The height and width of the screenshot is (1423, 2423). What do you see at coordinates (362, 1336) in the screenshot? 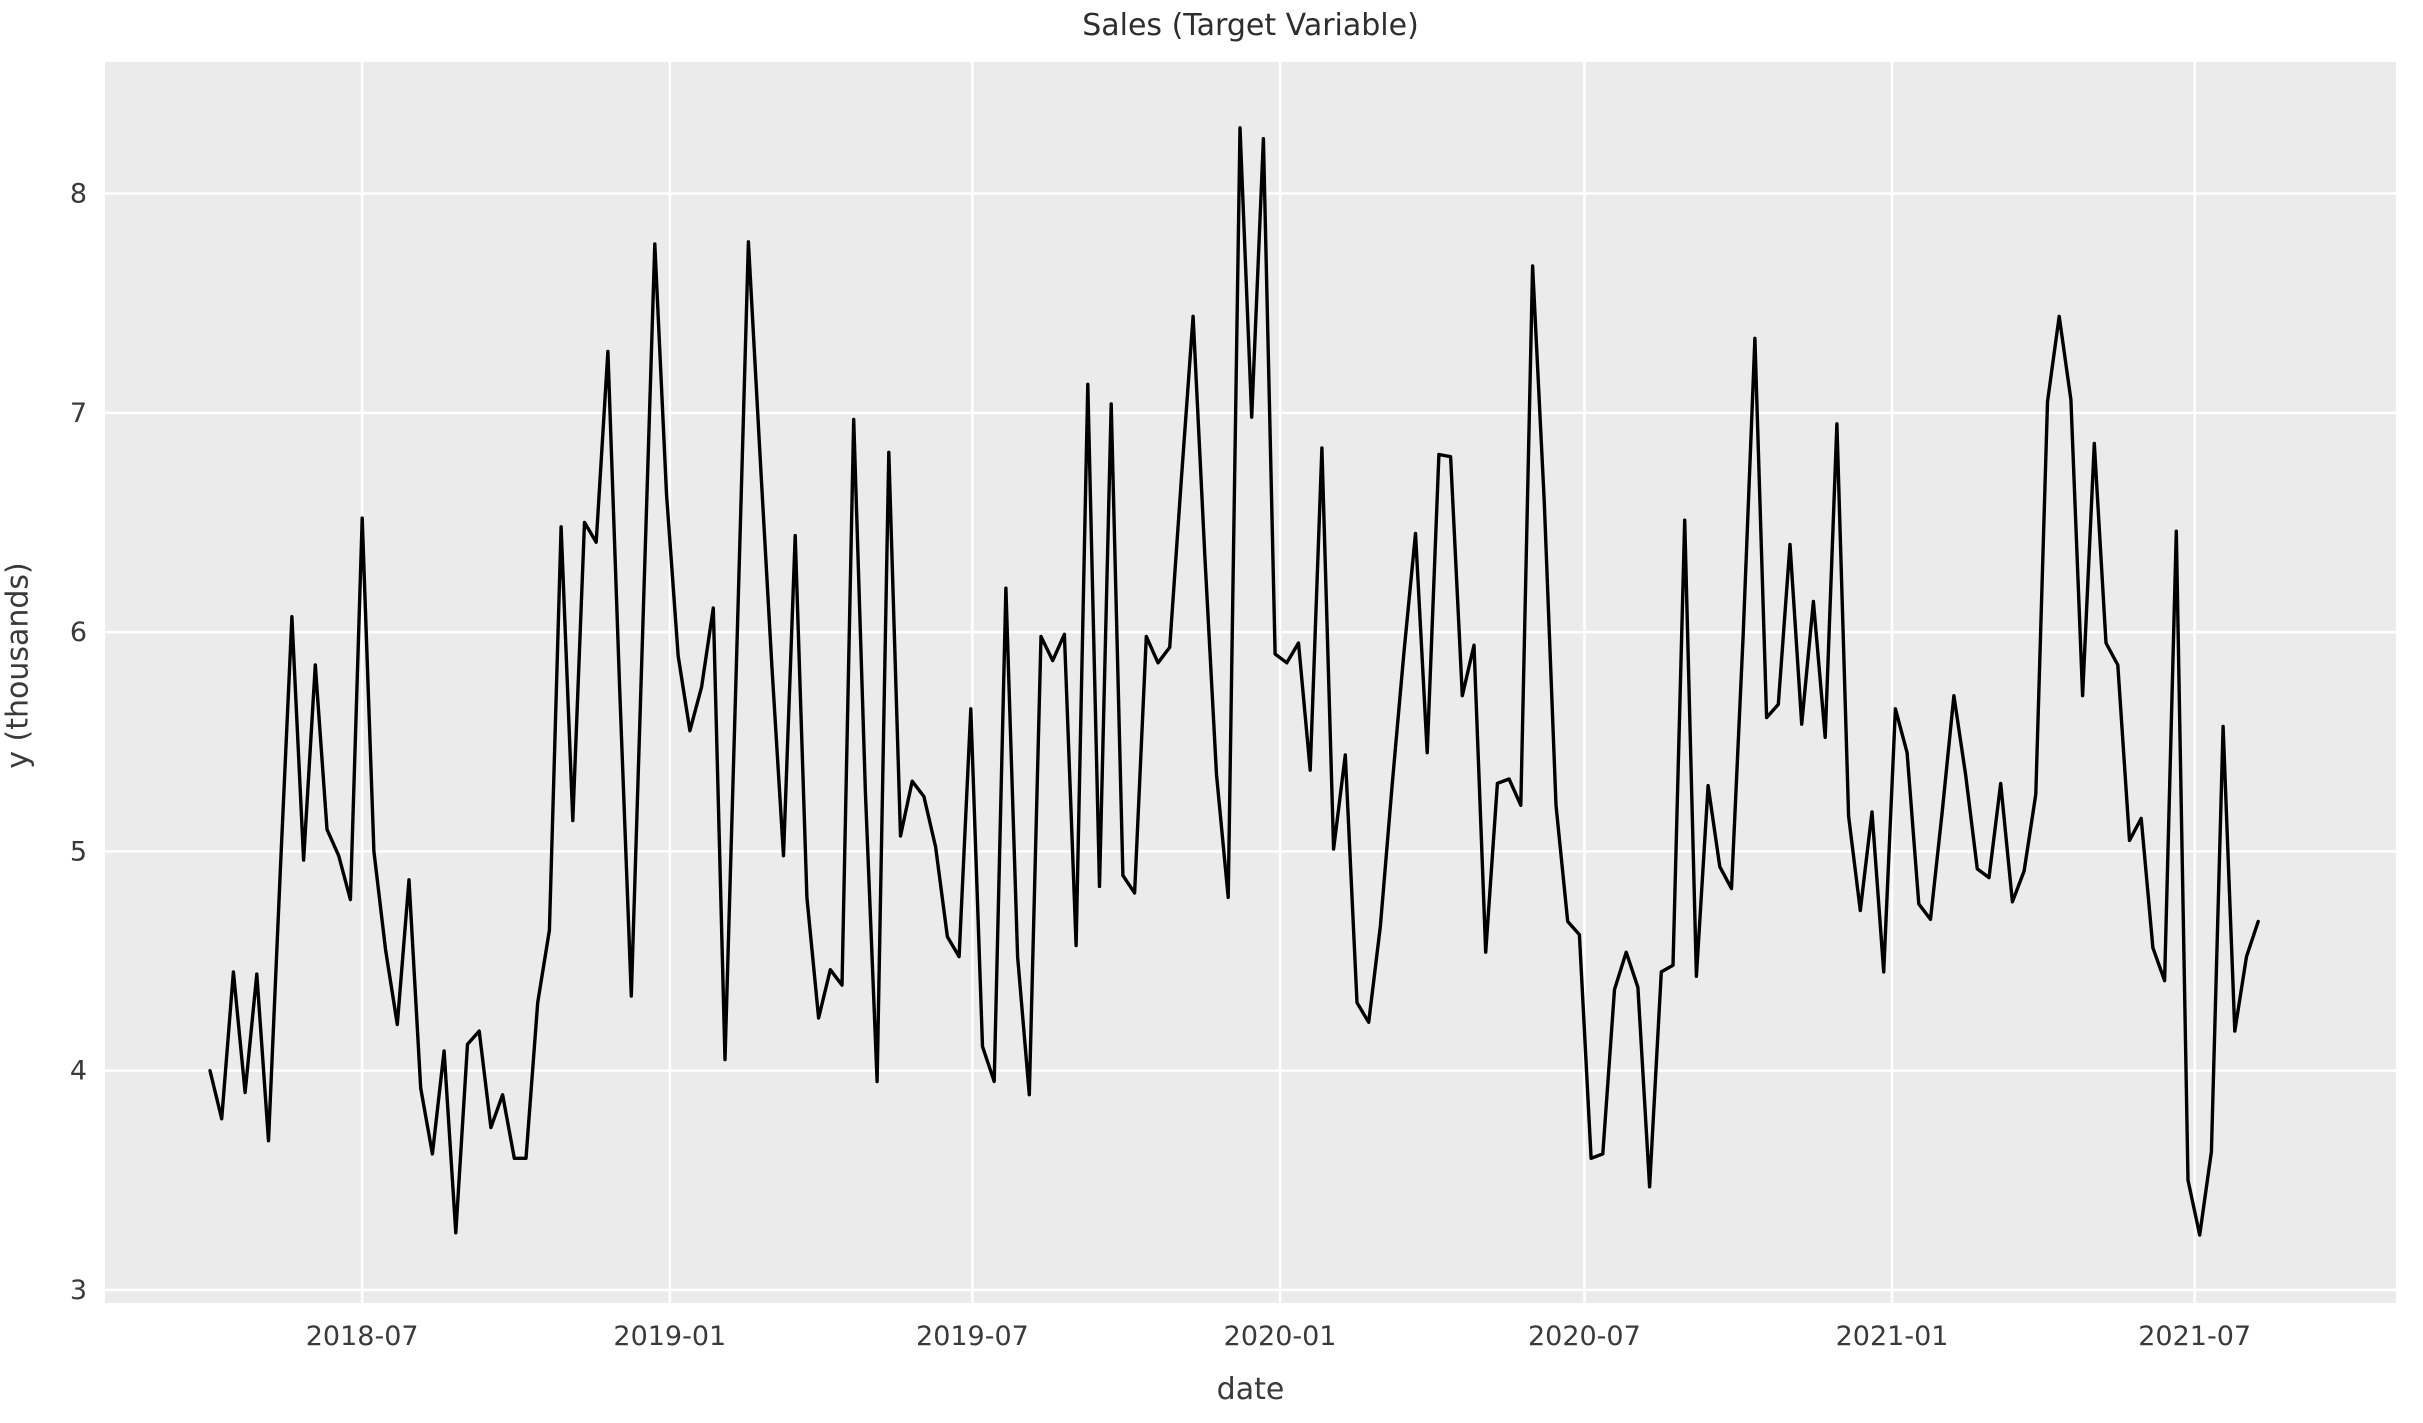
I see `x-tick-label: 2018-07` at bounding box center [362, 1336].